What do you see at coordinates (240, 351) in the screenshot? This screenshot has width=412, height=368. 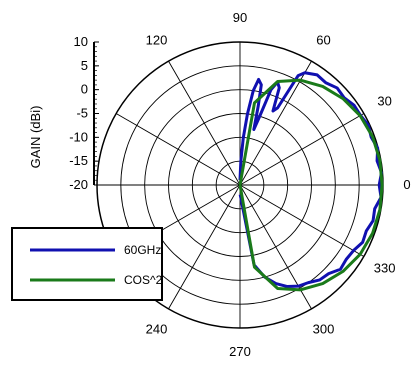 I see `angle-tick-label: 270` at bounding box center [240, 351].